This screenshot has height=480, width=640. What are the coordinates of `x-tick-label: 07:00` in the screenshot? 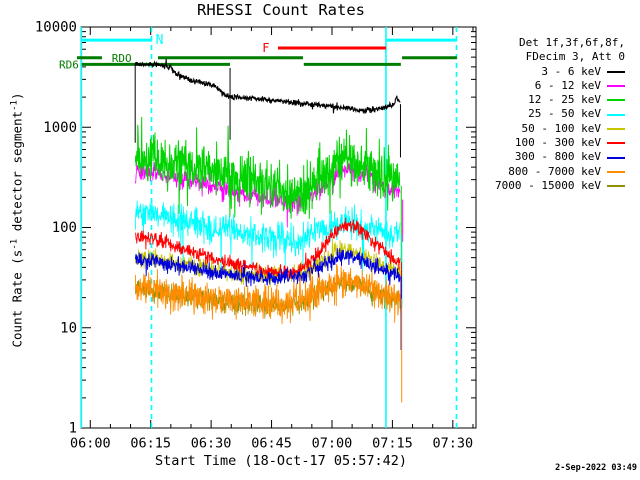 It's located at (332, 444).